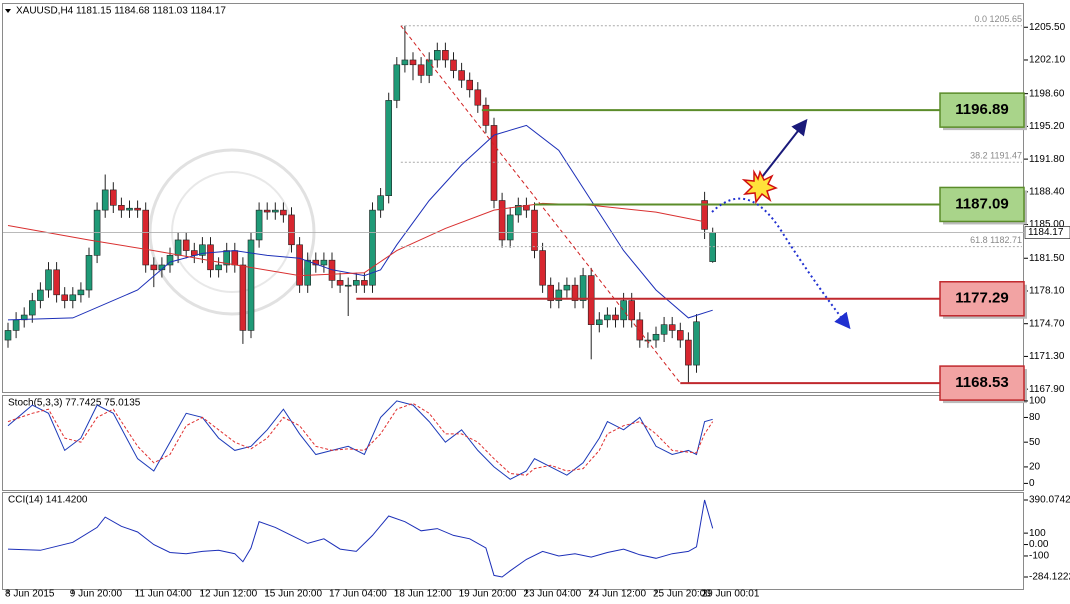 The image size is (1070, 604). I want to click on y-tick-label: -100, so click(1039, 556).